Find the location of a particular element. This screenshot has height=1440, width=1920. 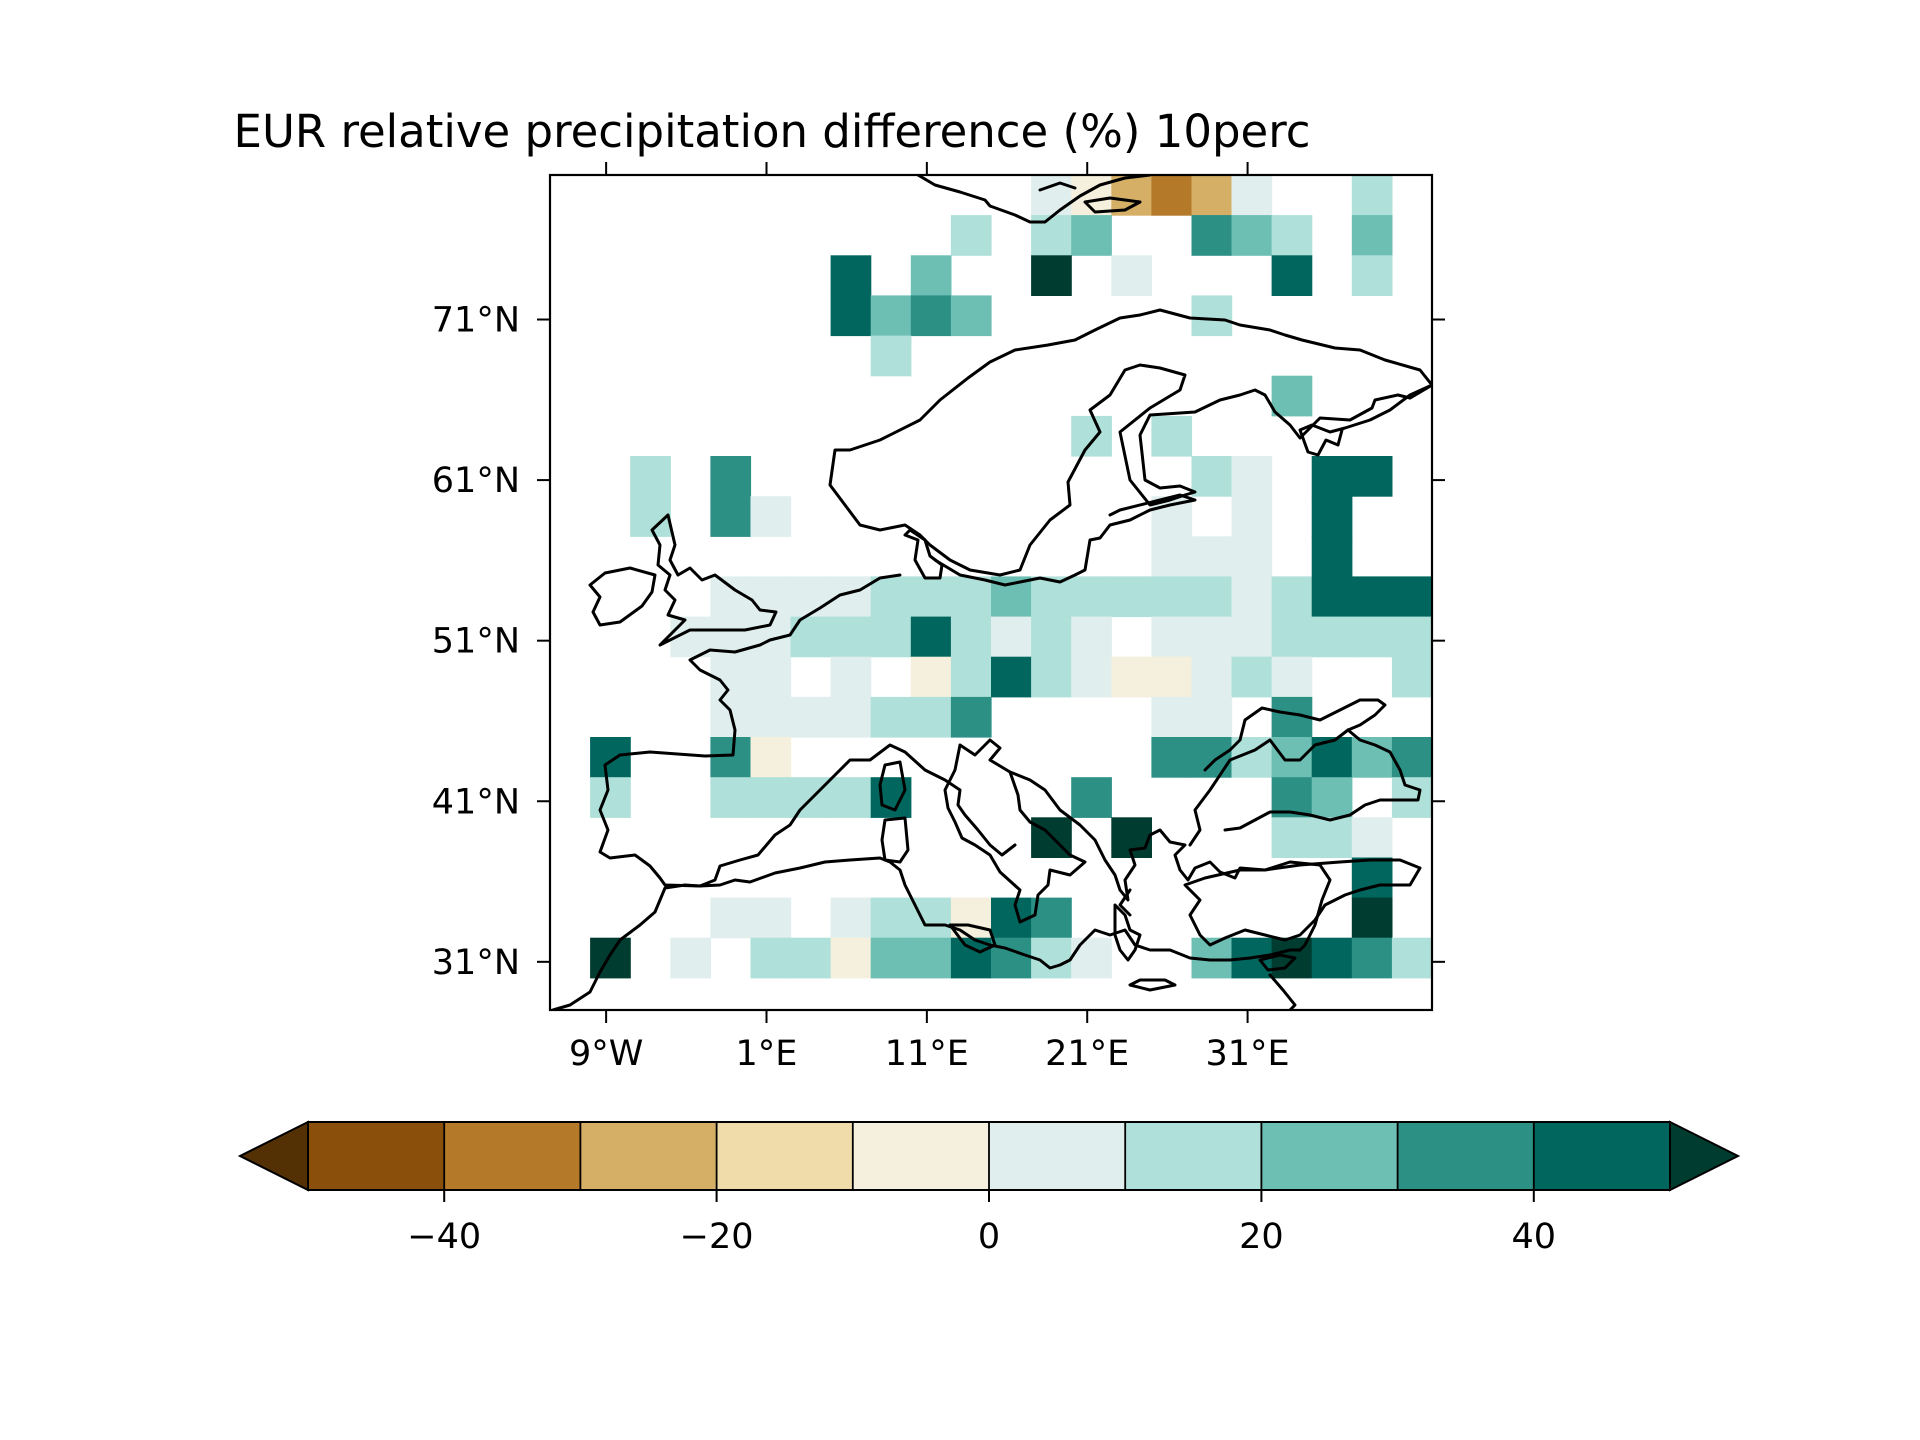

colorbar-under-arrow is located at coordinates (273, 1156).